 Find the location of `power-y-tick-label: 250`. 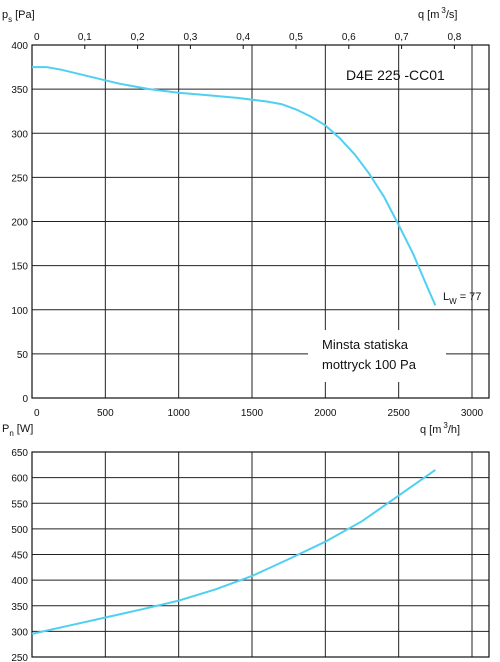

power-y-tick-label: 250 is located at coordinates (19, 657).